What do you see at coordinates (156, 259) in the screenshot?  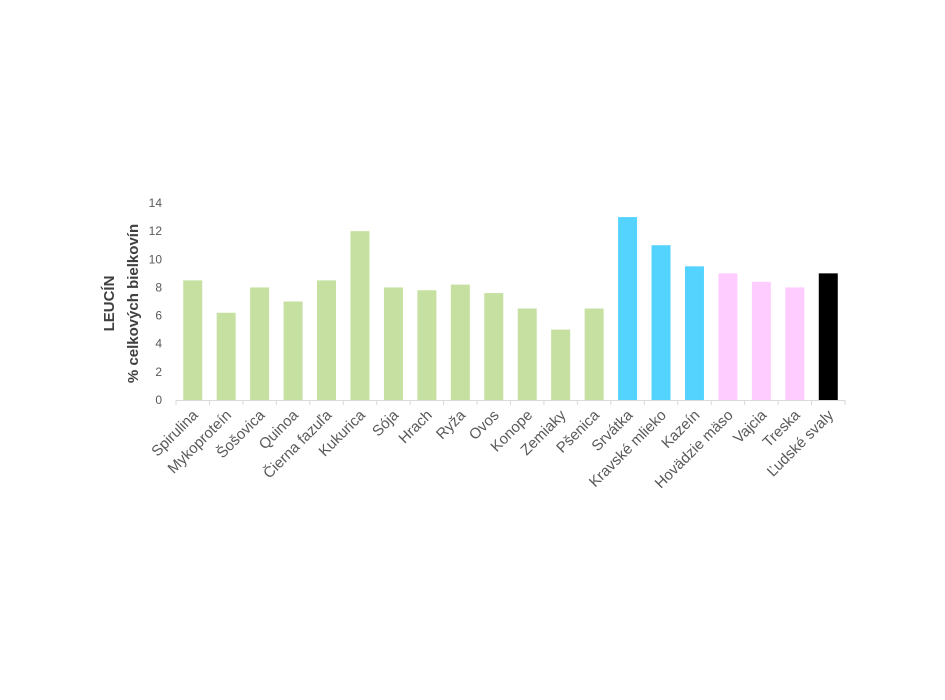 I see `y-tick-label: 10` at bounding box center [156, 259].